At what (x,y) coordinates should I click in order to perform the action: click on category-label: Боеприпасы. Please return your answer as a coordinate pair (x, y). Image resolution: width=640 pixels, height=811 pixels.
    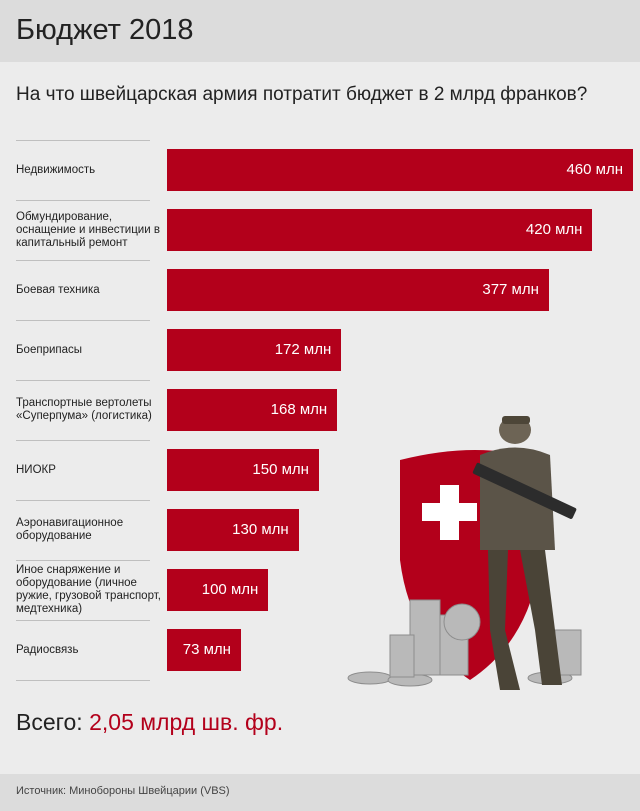
    Looking at the image, I should click on (49, 349).